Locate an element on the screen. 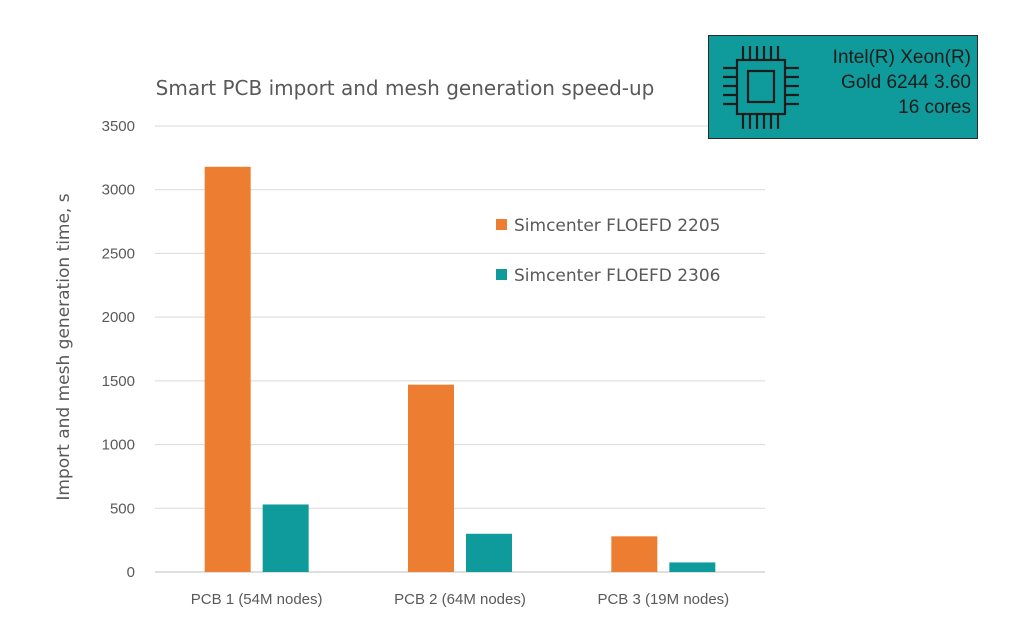 This screenshot has width=1024, height=630. y-tick-label: 1000 is located at coordinates (118, 445).